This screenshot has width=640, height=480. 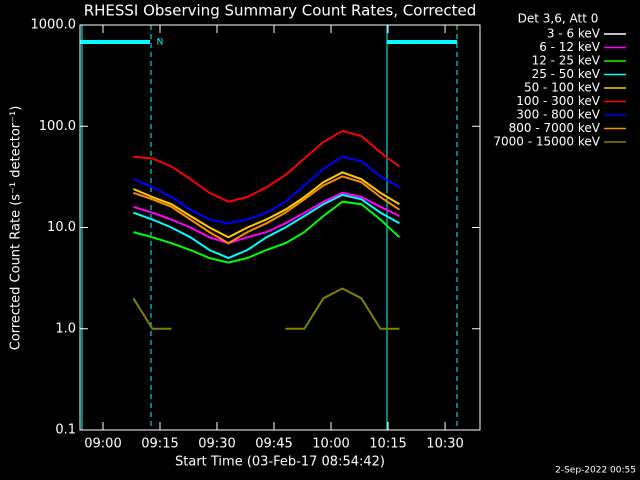 What do you see at coordinates (574, 34) in the screenshot?
I see `legend-label: 3 - 6 keV` at bounding box center [574, 34].